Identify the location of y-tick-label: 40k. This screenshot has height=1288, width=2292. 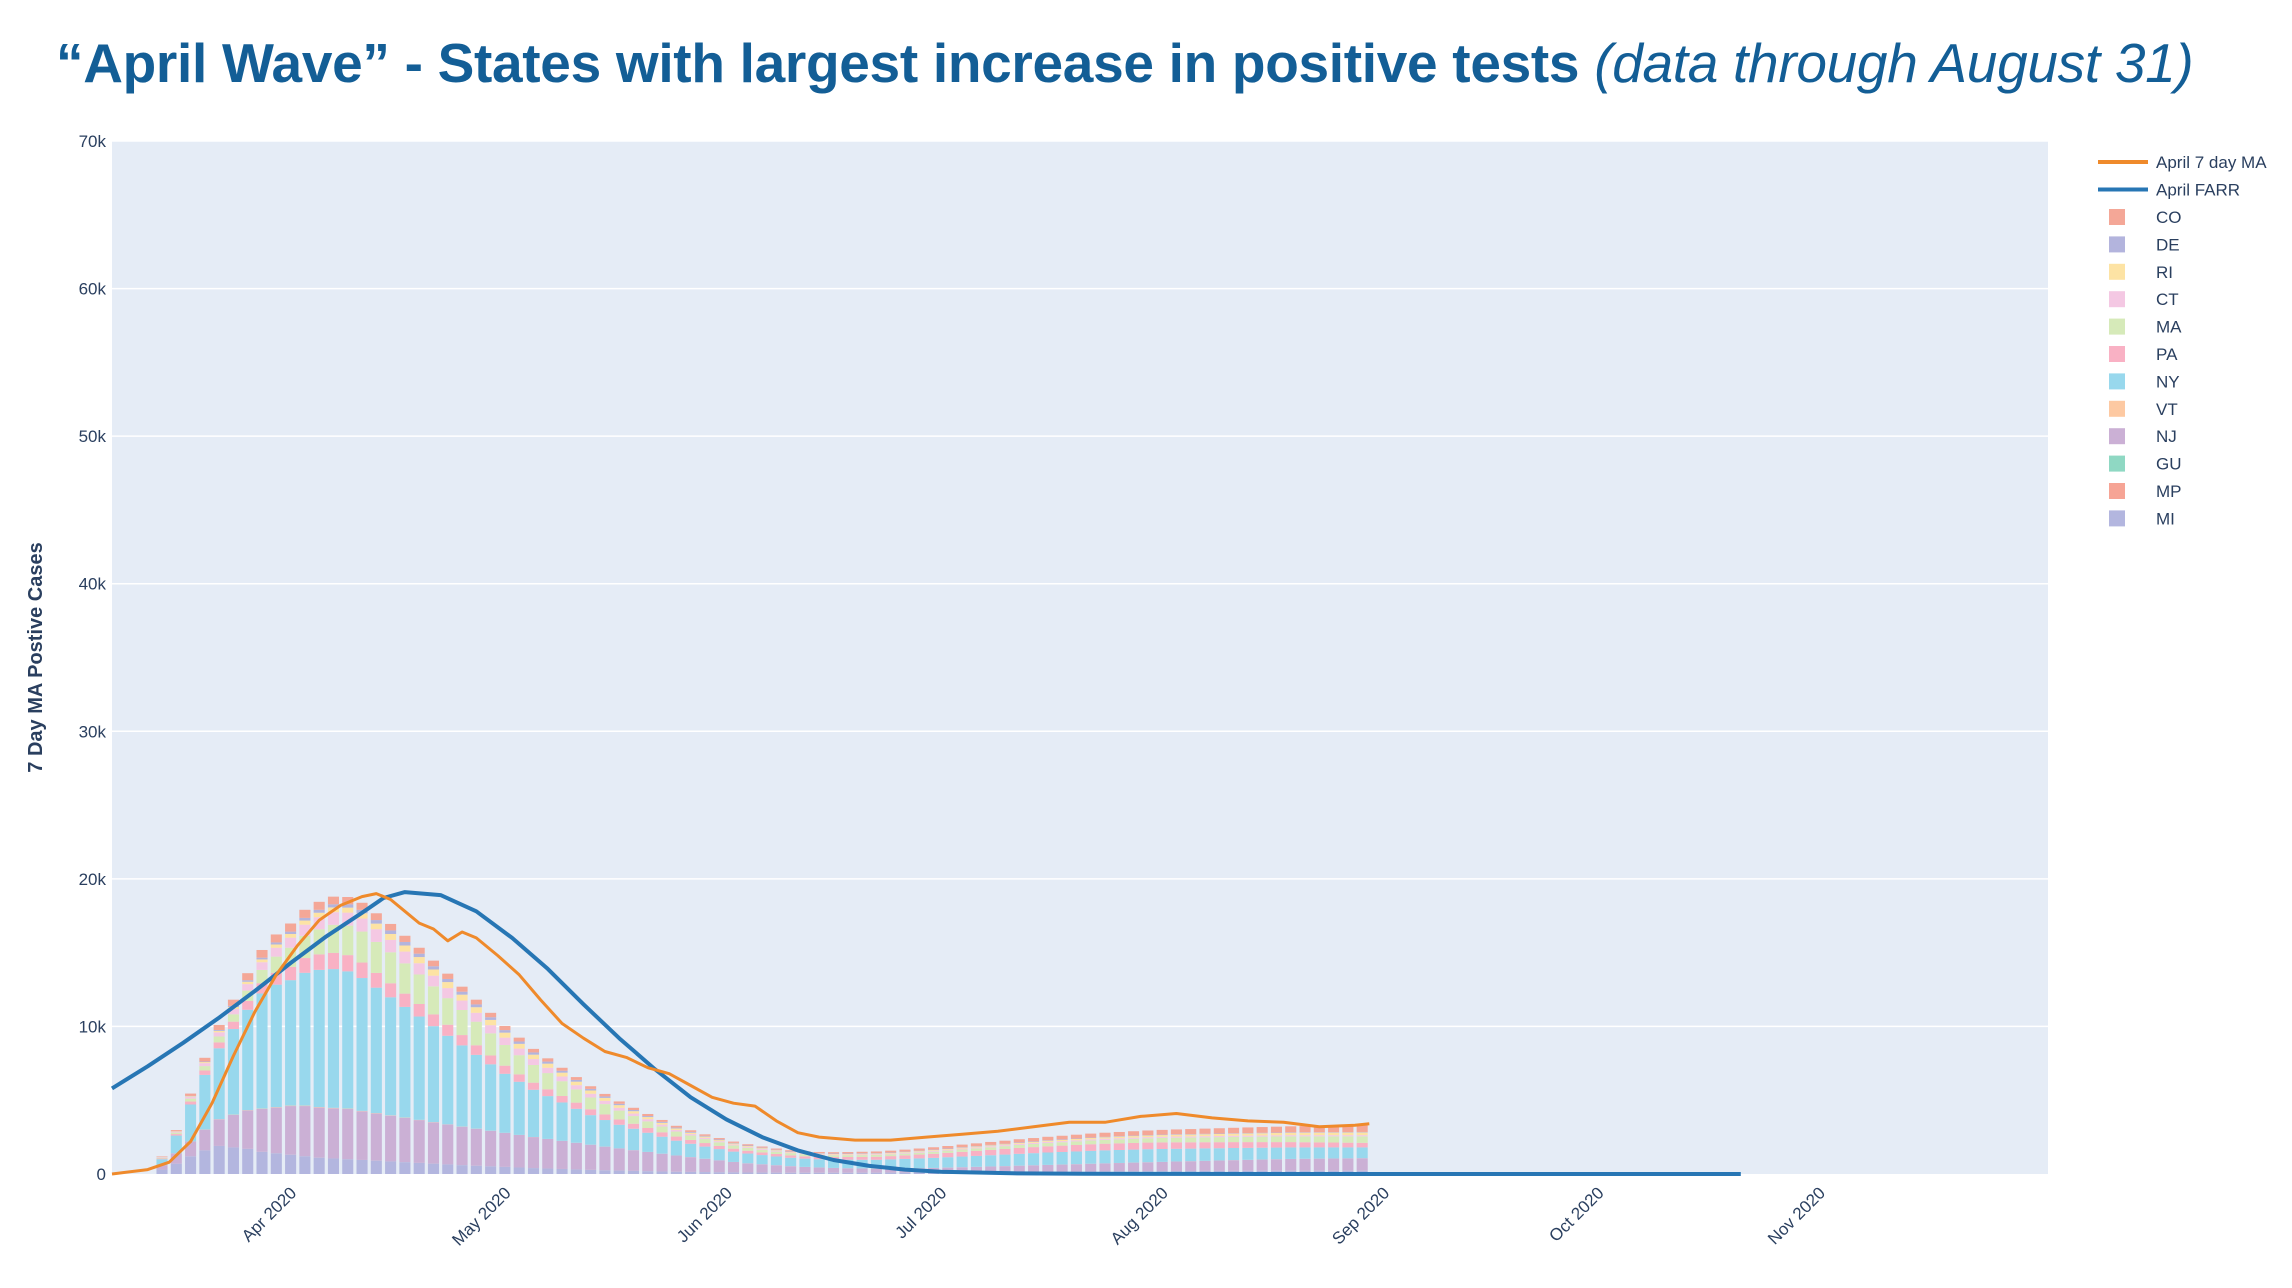
(93, 584).